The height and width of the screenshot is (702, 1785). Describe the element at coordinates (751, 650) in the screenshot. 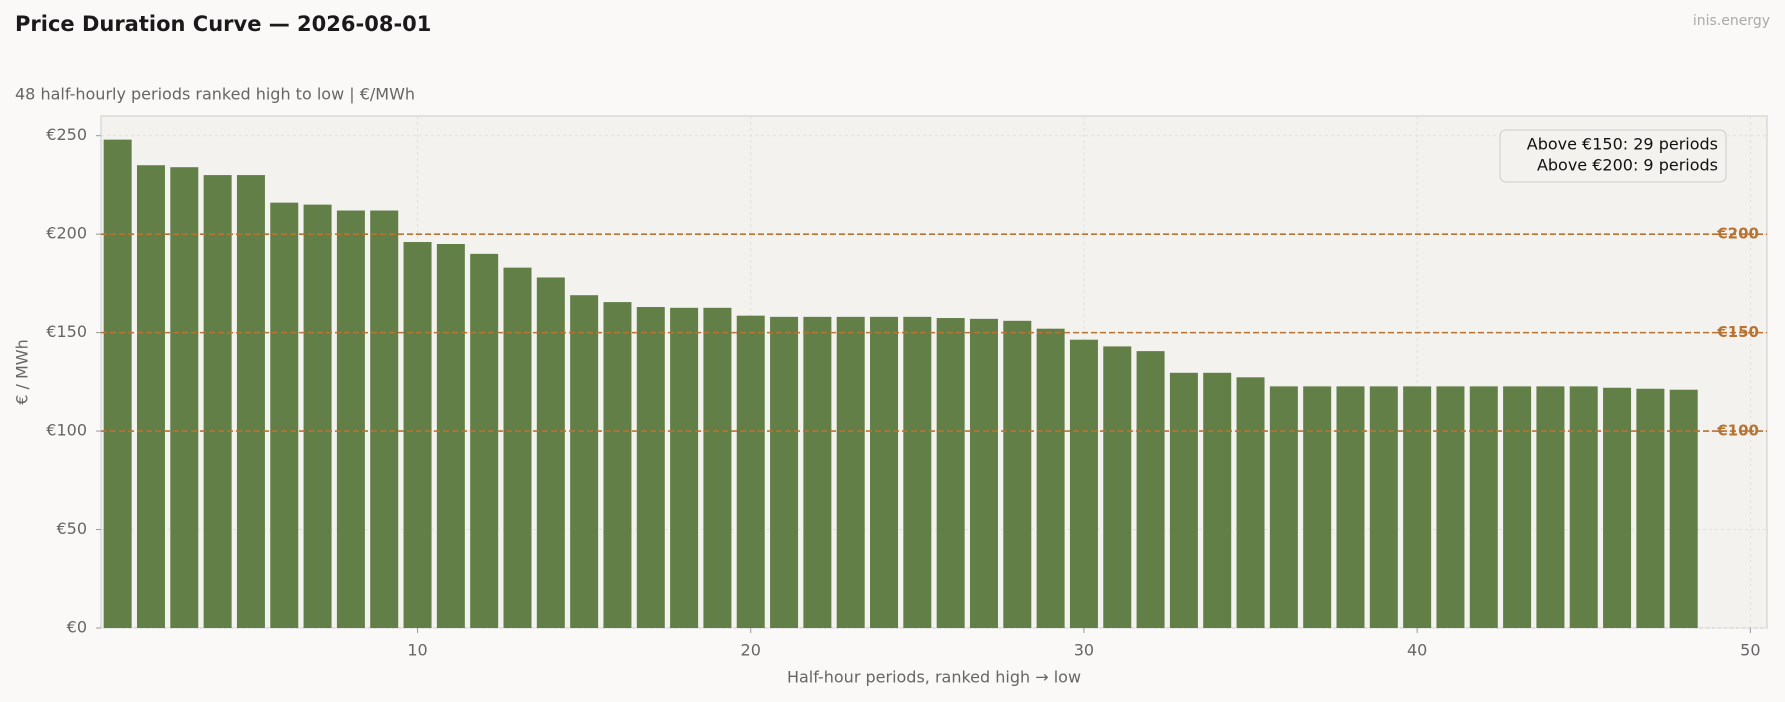

I see `x-tick-label: 20` at that location.